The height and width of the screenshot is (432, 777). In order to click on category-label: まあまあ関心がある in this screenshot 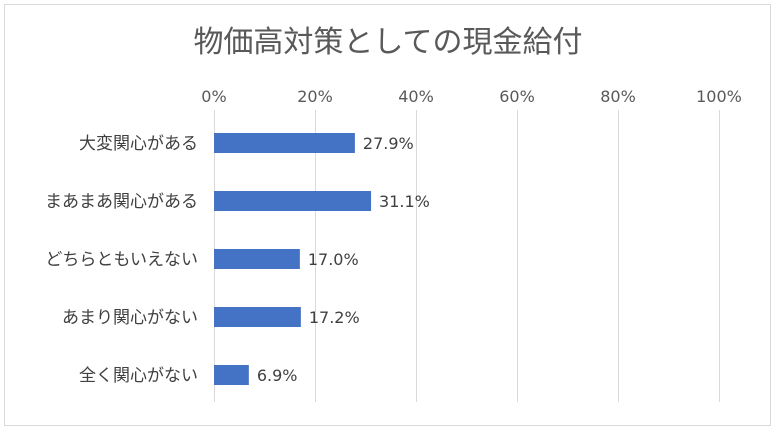, I will do `click(121, 202)`.